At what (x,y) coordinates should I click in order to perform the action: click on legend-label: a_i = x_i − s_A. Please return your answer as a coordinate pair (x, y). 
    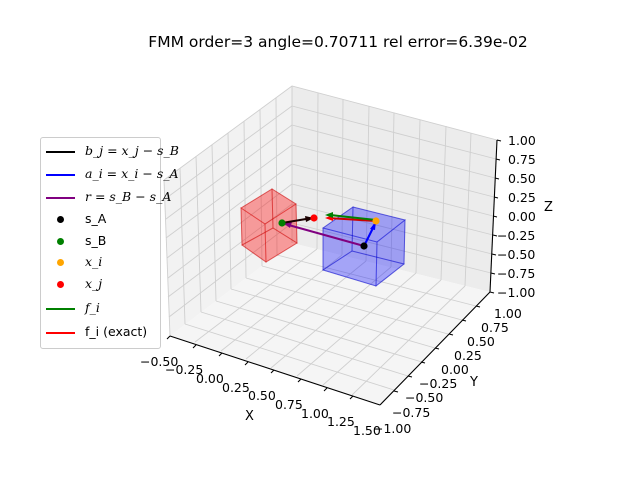
    Looking at the image, I should click on (132, 173).